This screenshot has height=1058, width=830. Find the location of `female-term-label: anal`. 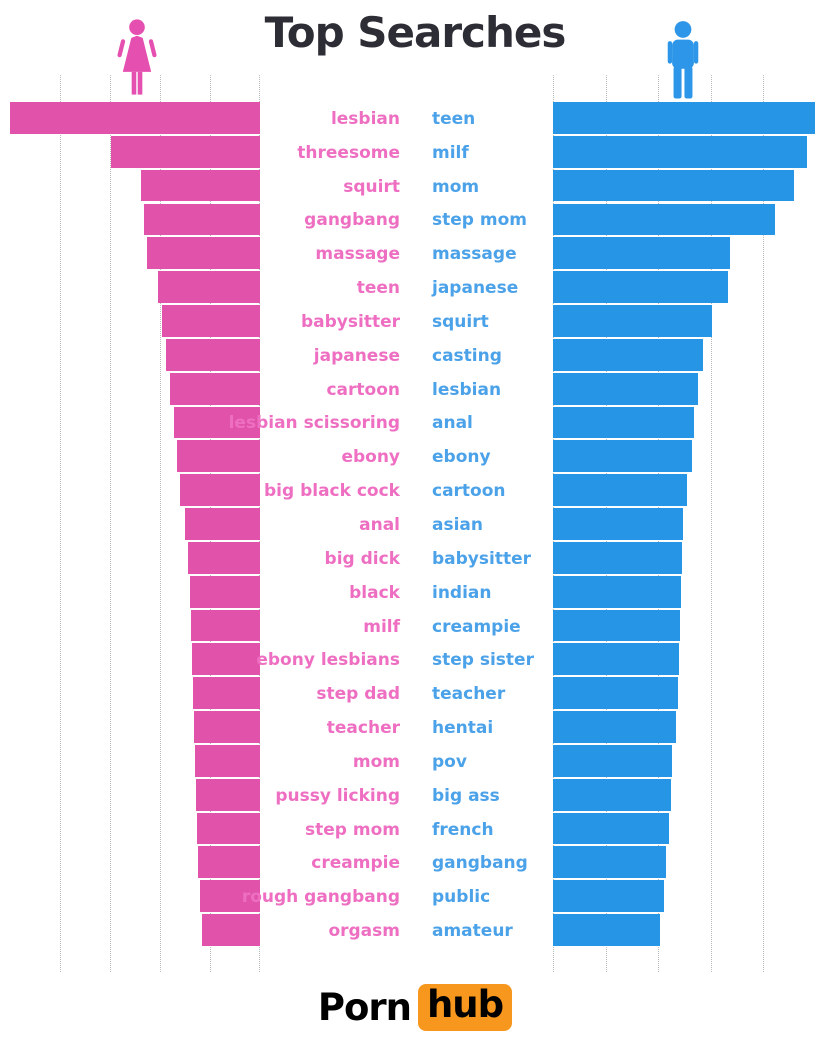

female-term-label: anal is located at coordinates (379, 524).